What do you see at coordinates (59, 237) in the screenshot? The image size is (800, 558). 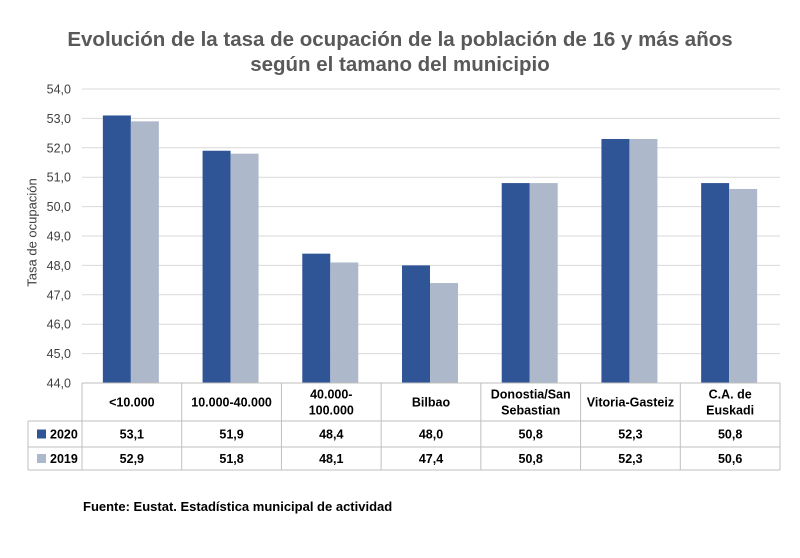 I see `y-tick-label: 49,0` at bounding box center [59, 237].